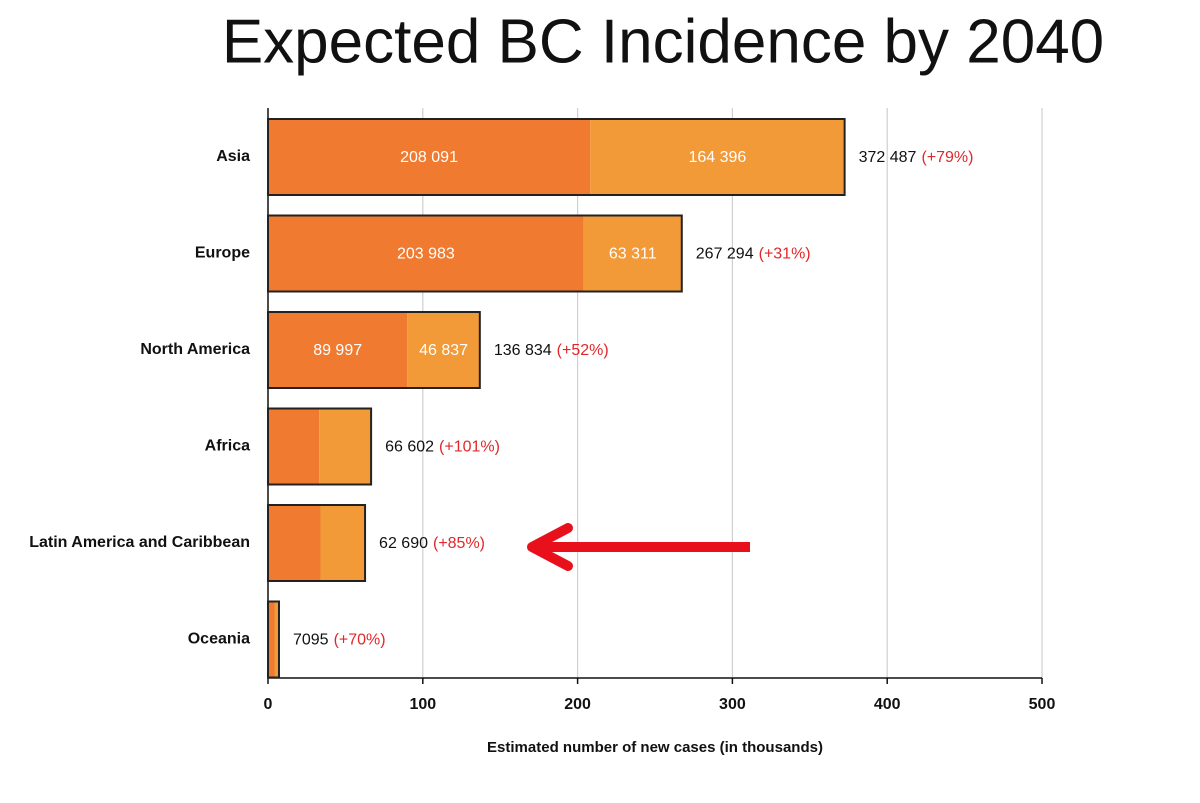  Describe the element at coordinates (583, 350) in the screenshot. I see `growth-label: (+52%)` at that location.